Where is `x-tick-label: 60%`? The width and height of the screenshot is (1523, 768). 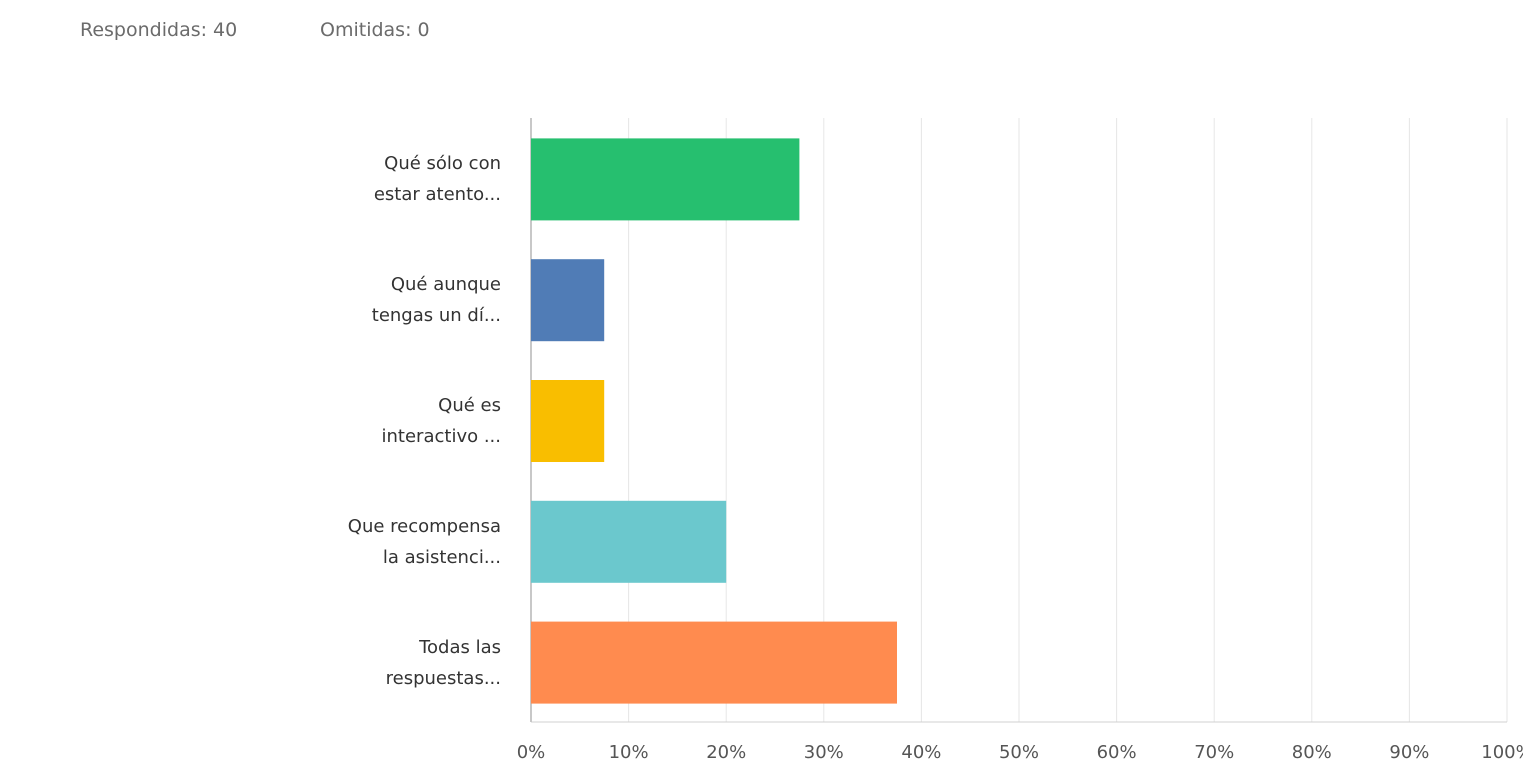
x-tick-label: 60% is located at coordinates (1117, 752).